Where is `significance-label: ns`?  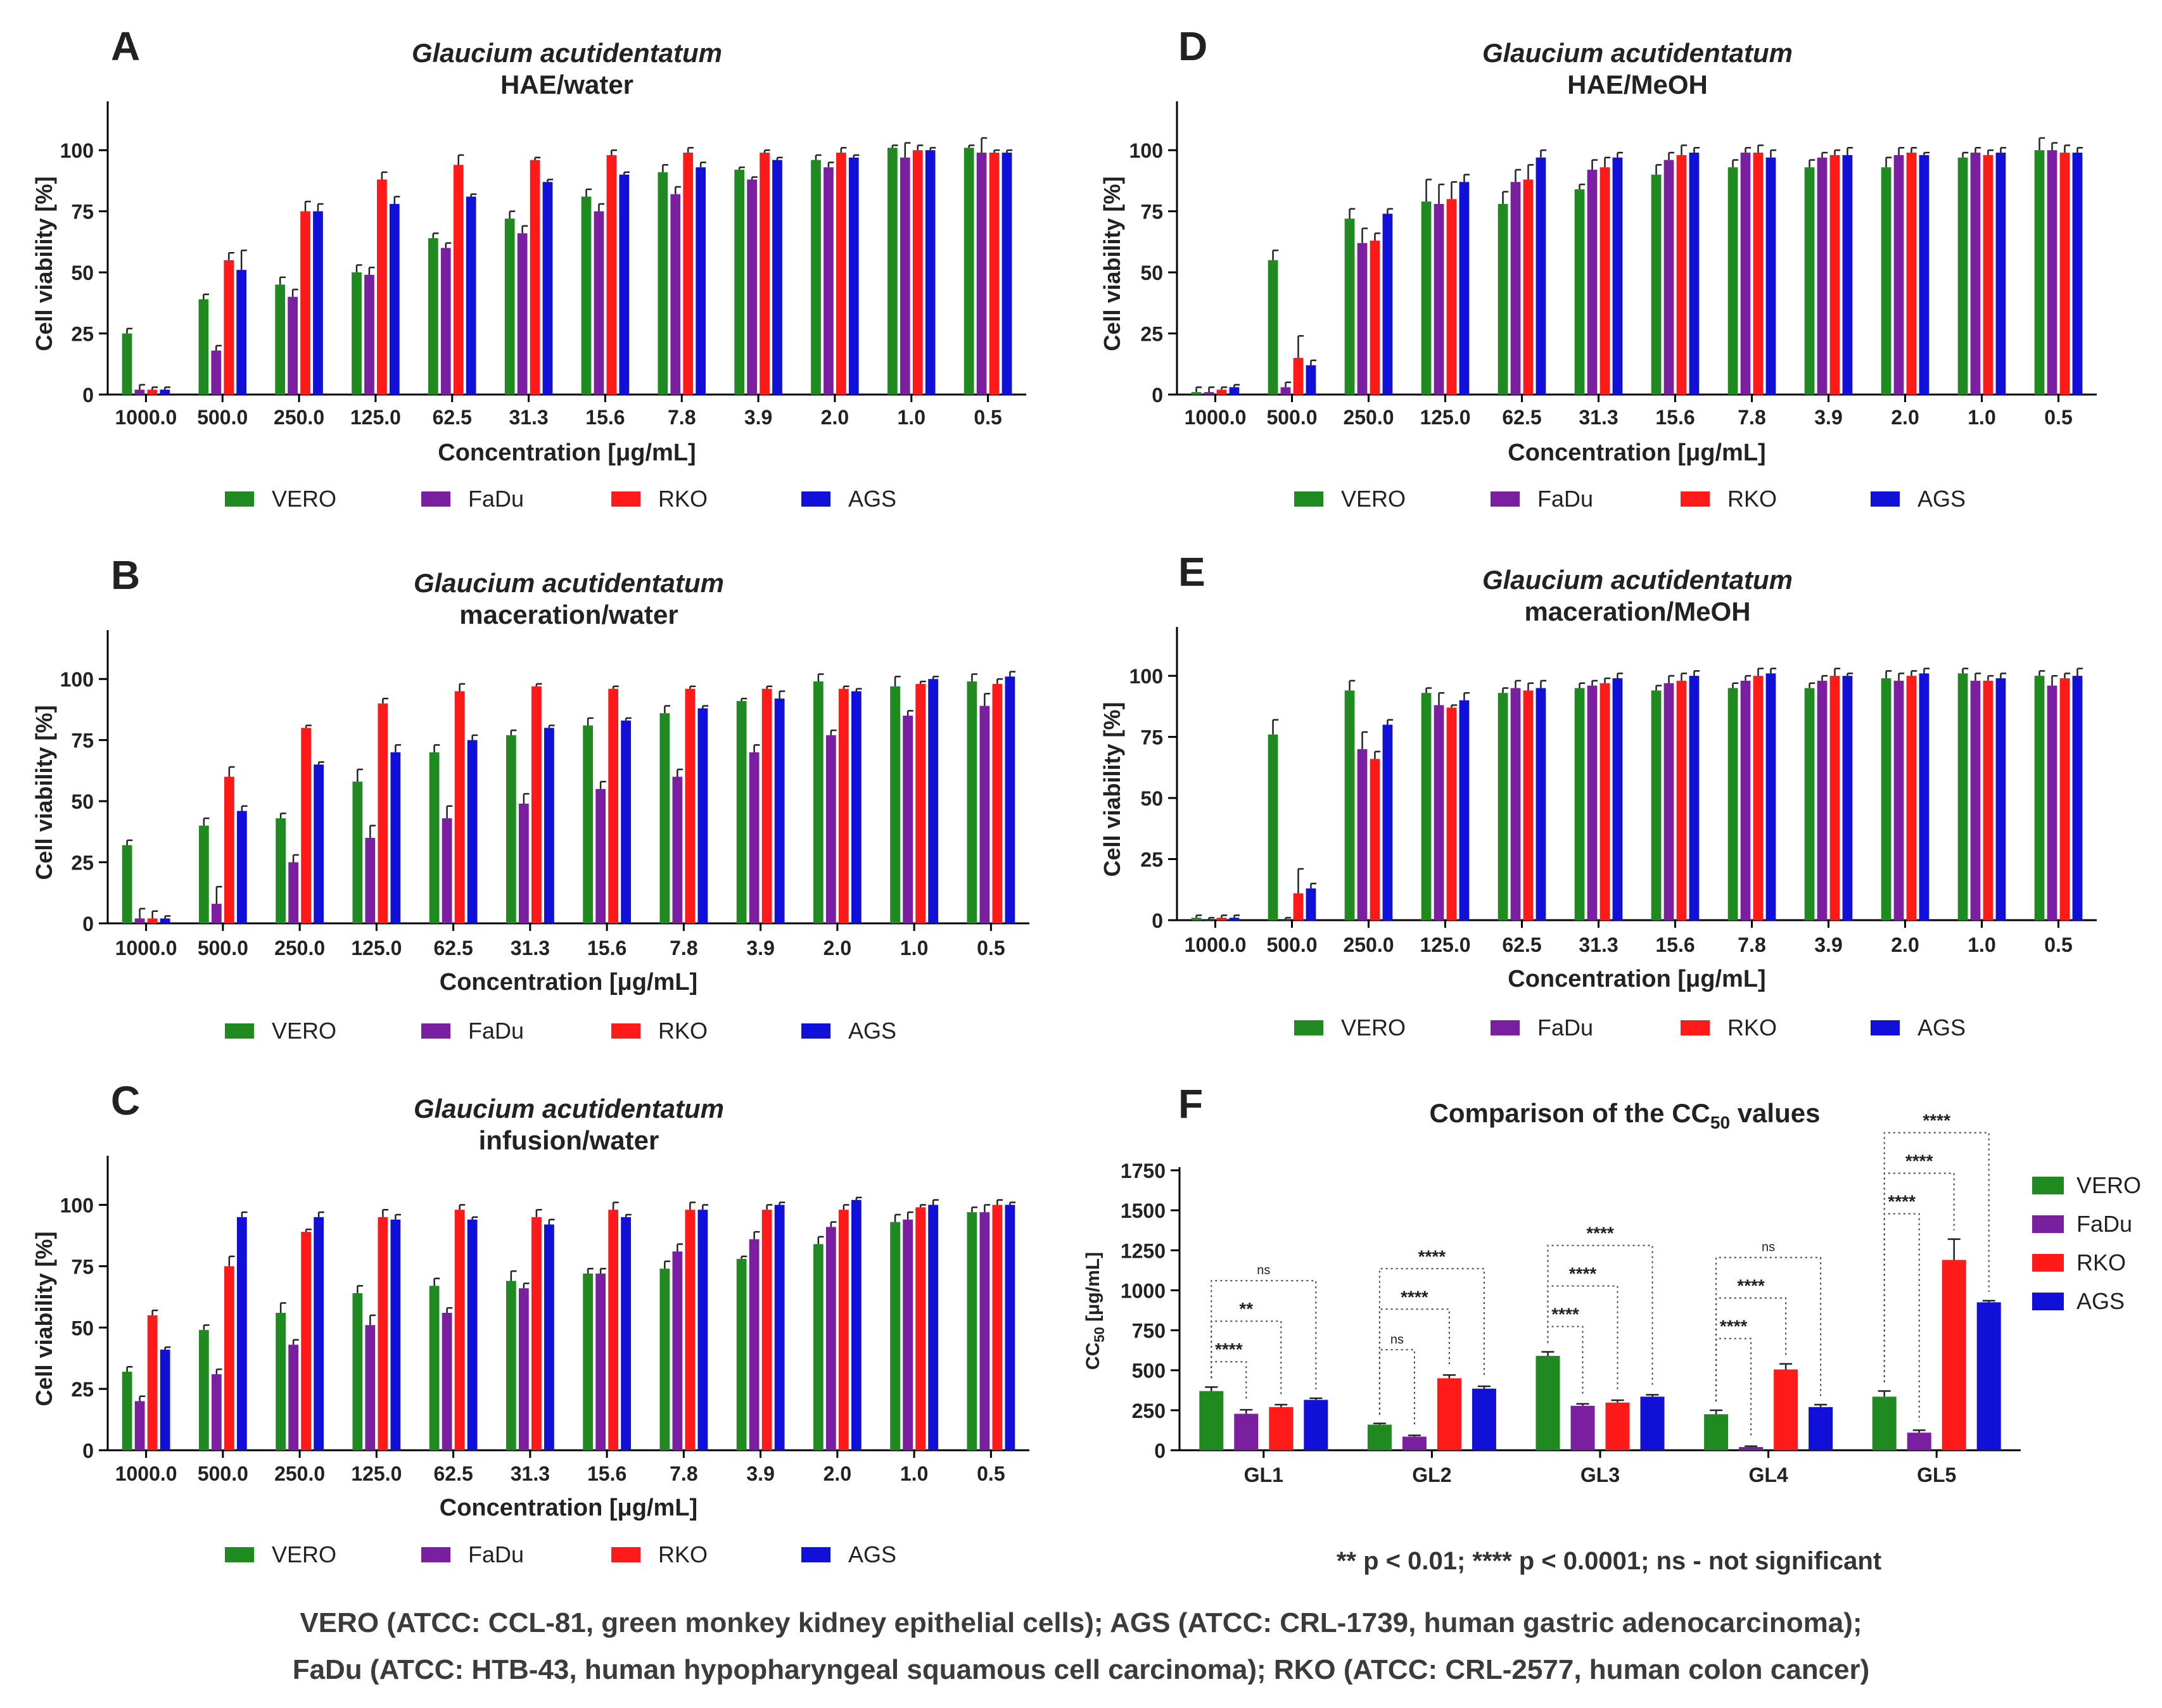
significance-label: ns is located at coordinates (1263, 1270).